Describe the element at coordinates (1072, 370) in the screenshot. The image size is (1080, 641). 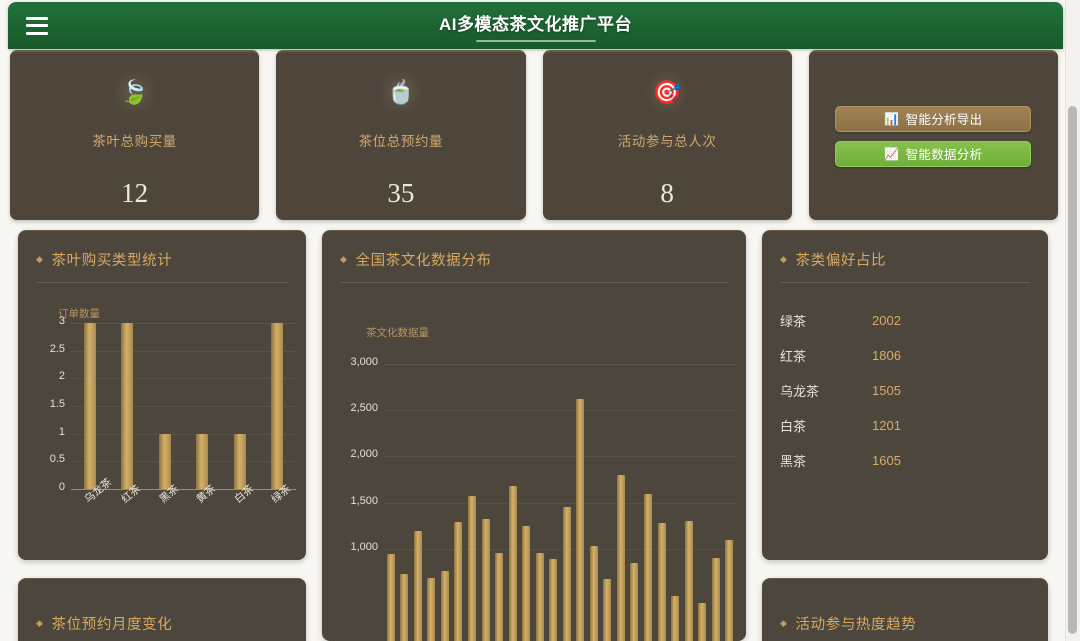
I see `scrollbar-thumb` at that location.